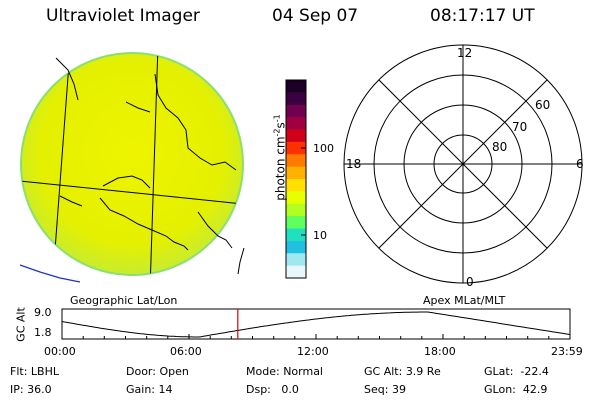  I want to click on time-tick-4: 23:59, so click(567, 351).